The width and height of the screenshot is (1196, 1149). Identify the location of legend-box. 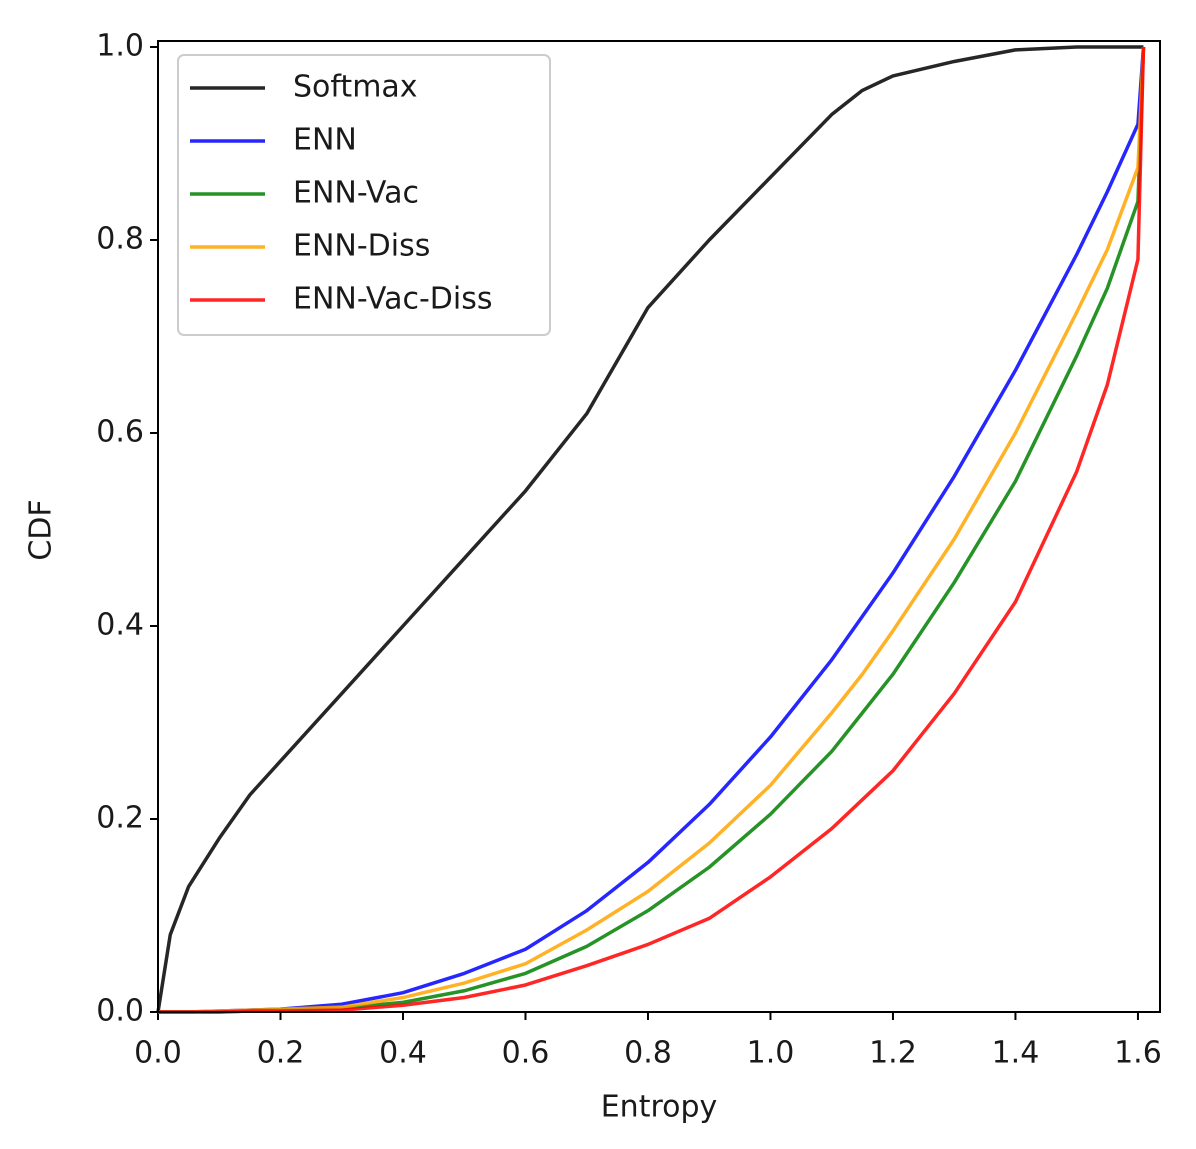
(364, 195).